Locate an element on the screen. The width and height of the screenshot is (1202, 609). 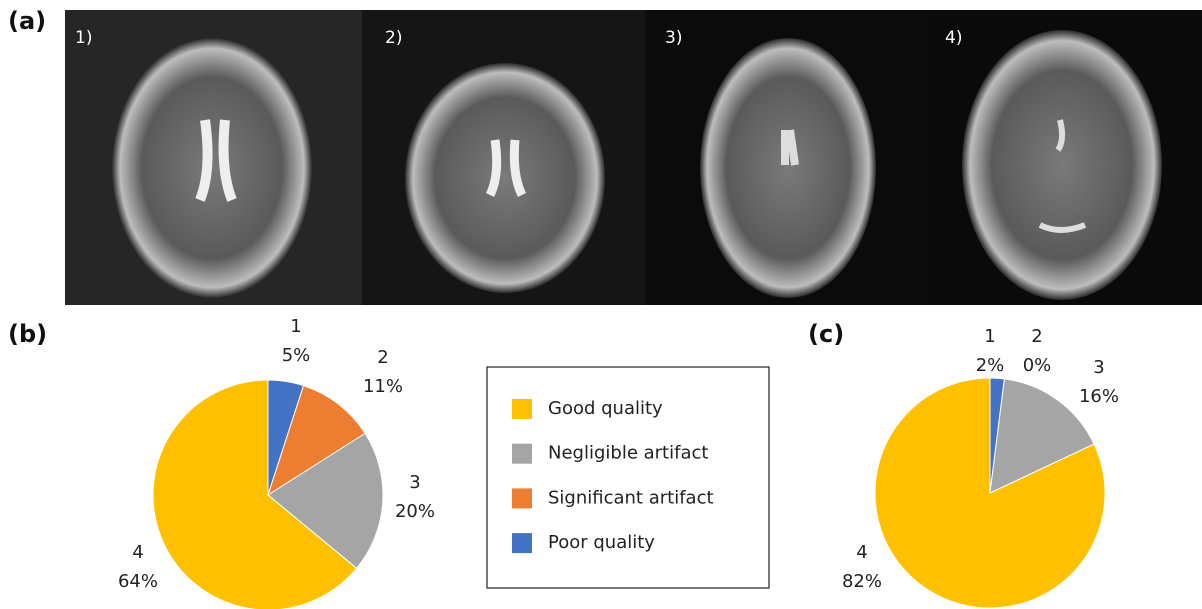
slice-percent: 82% is located at coordinates (862, 581).